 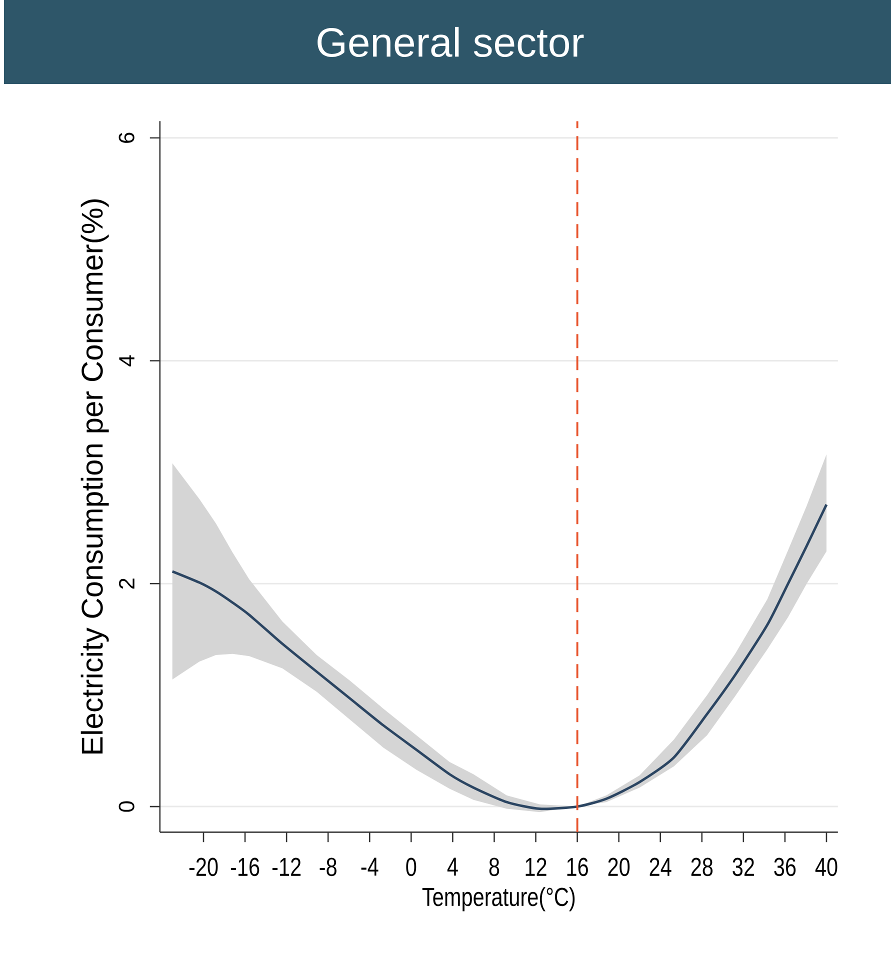 I want to click on x-tick-label: -8, so click(x=328, y=867).